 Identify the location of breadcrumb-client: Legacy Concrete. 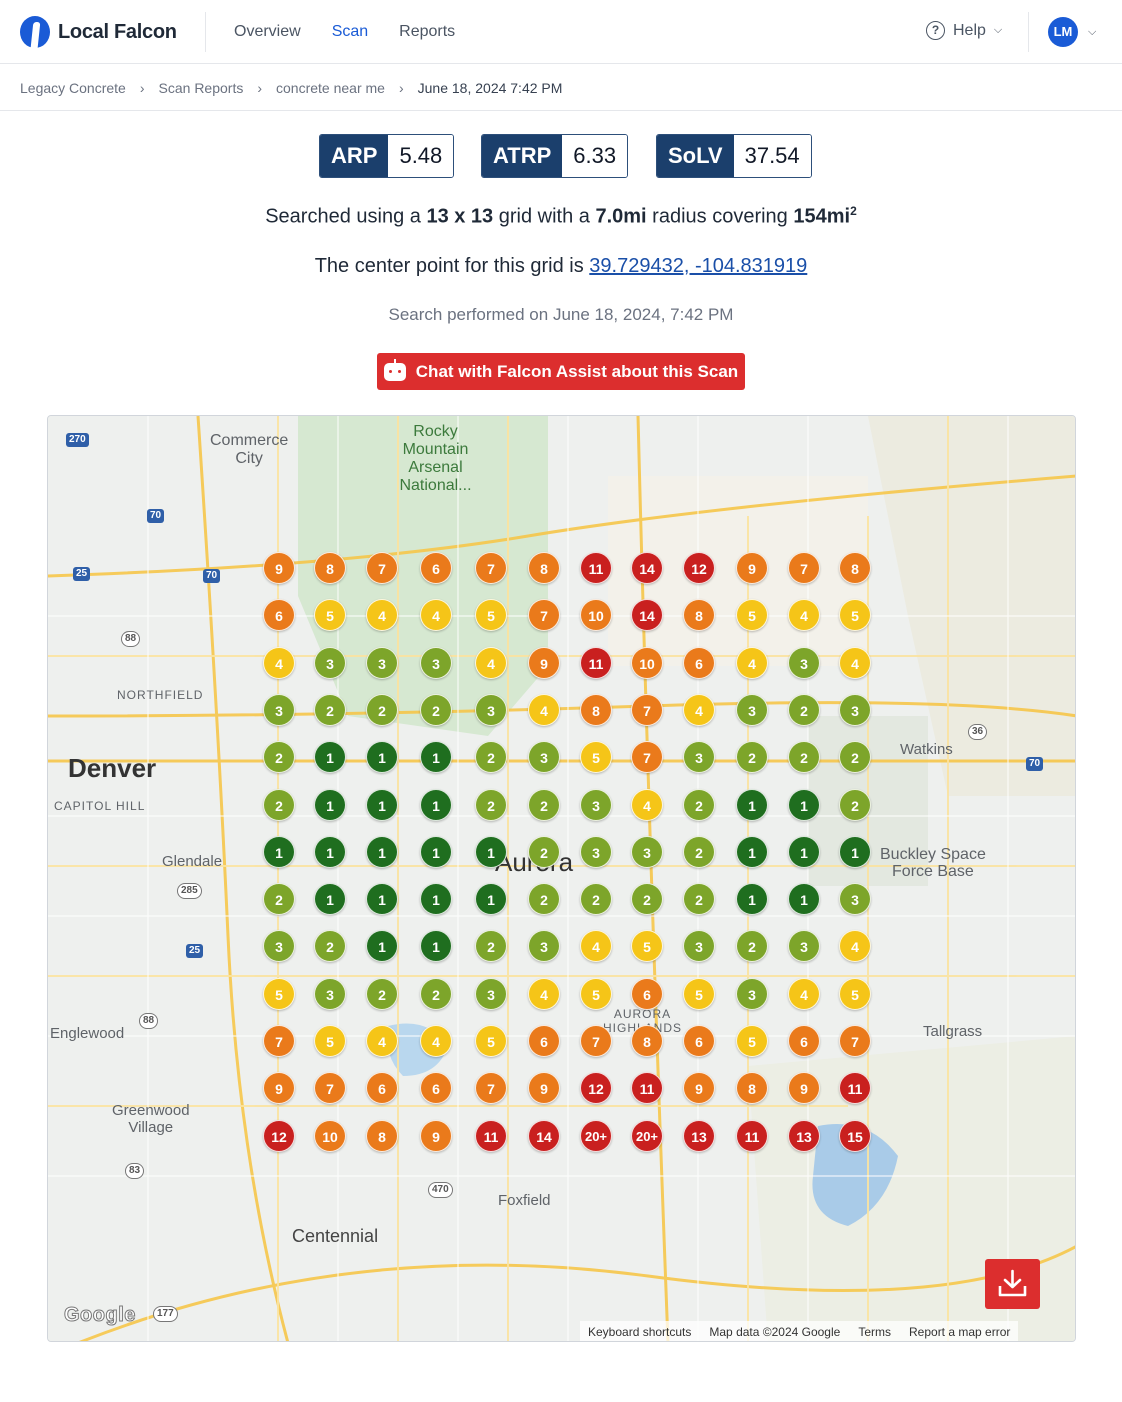
(73, 88).